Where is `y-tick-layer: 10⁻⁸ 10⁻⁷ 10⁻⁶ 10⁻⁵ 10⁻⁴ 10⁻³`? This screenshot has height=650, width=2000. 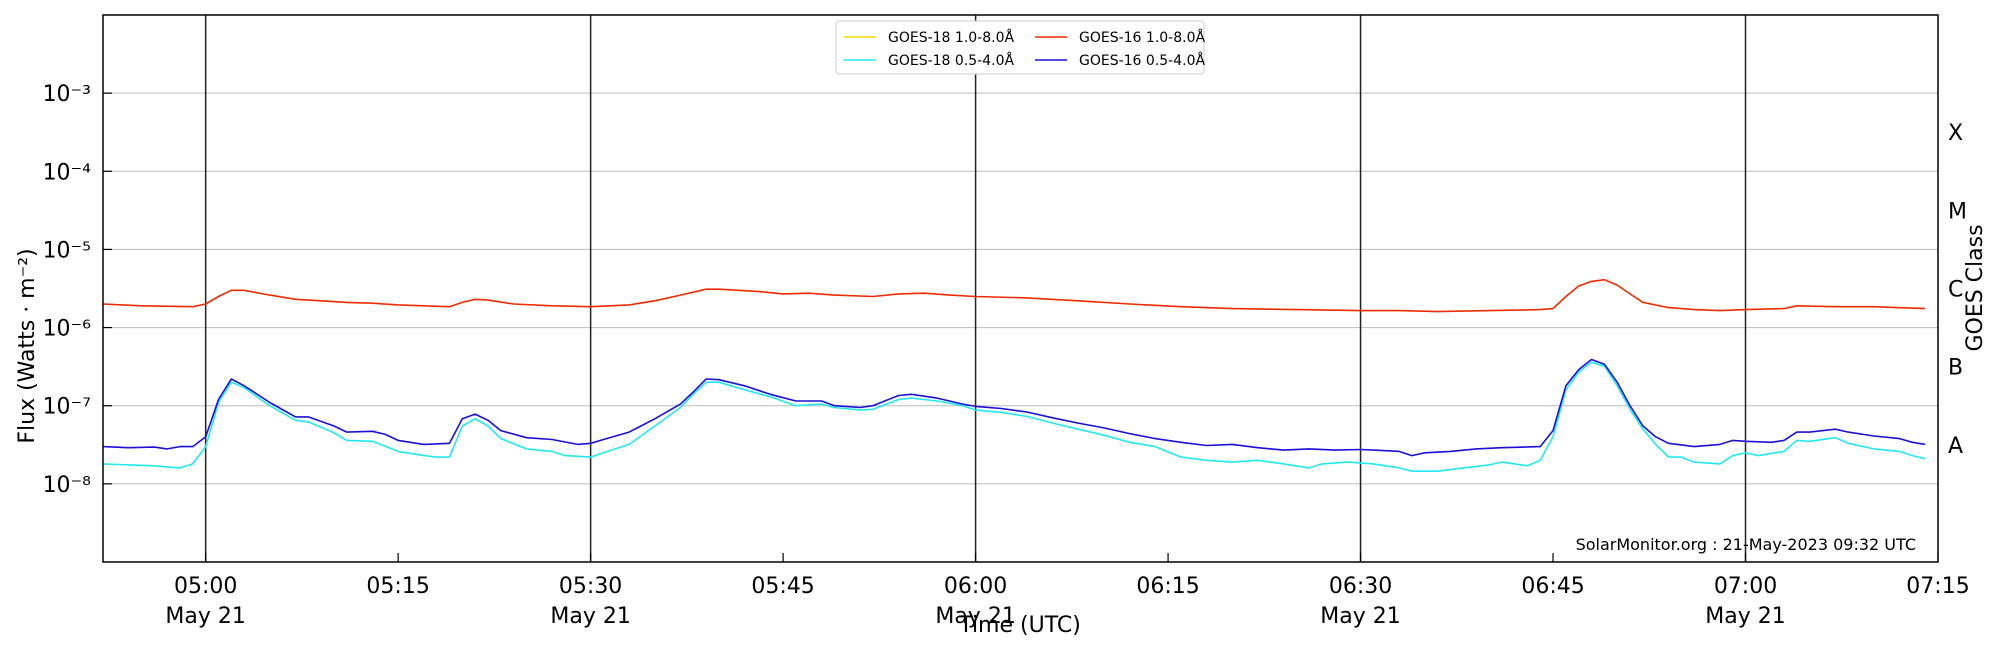
y-tick-layer: 10⁻⁸ 10⁻⁷ 10⁻⁶ 10⁻⁵ 10⁻⁴ 10⁻³ is located at coordinates (77, 290).